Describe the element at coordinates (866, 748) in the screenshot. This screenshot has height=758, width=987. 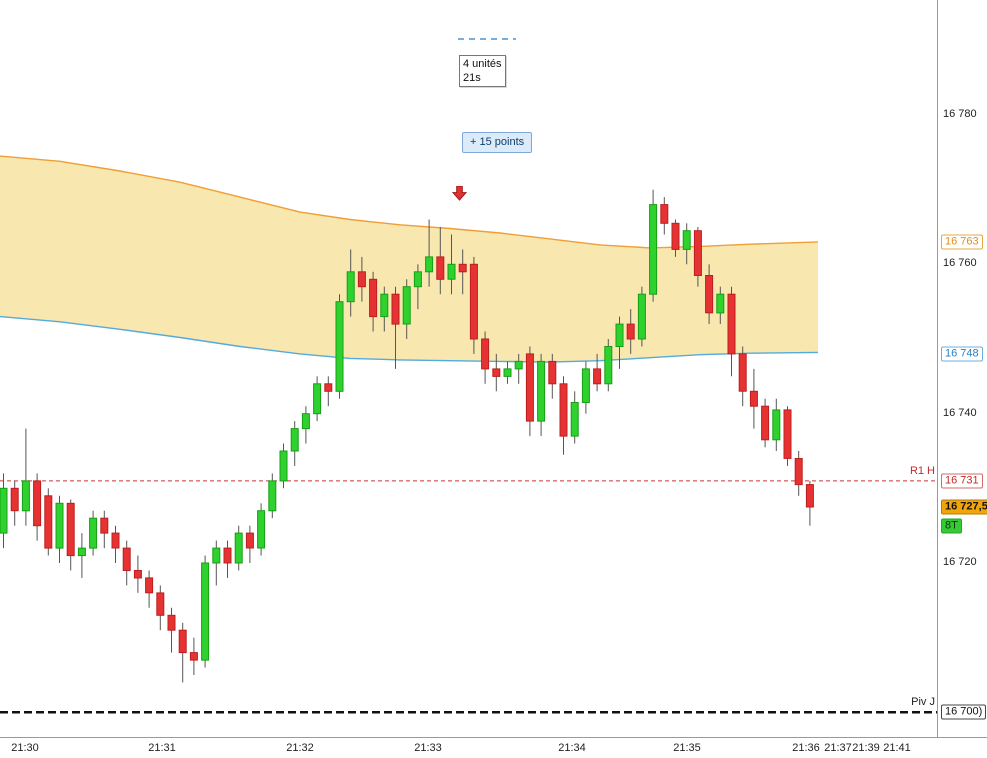
I see `time-tick-label: 21:39` at that location.